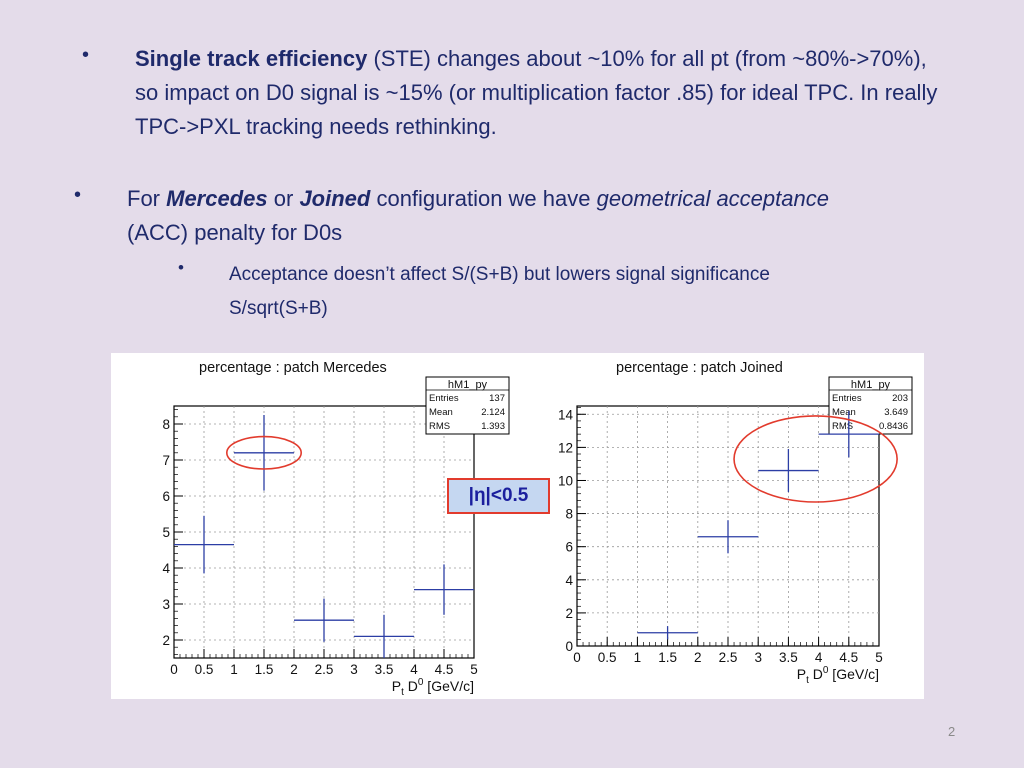  Describe the element at coordinates (166, 604) in the screenshot. I see `y-tick-label: 3` at that location.